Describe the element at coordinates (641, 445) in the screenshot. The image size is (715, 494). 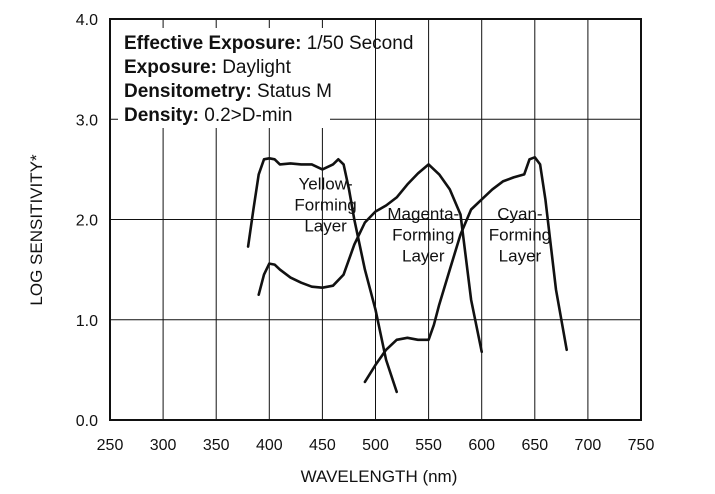
I see `x-tick-label: 750` at that location.